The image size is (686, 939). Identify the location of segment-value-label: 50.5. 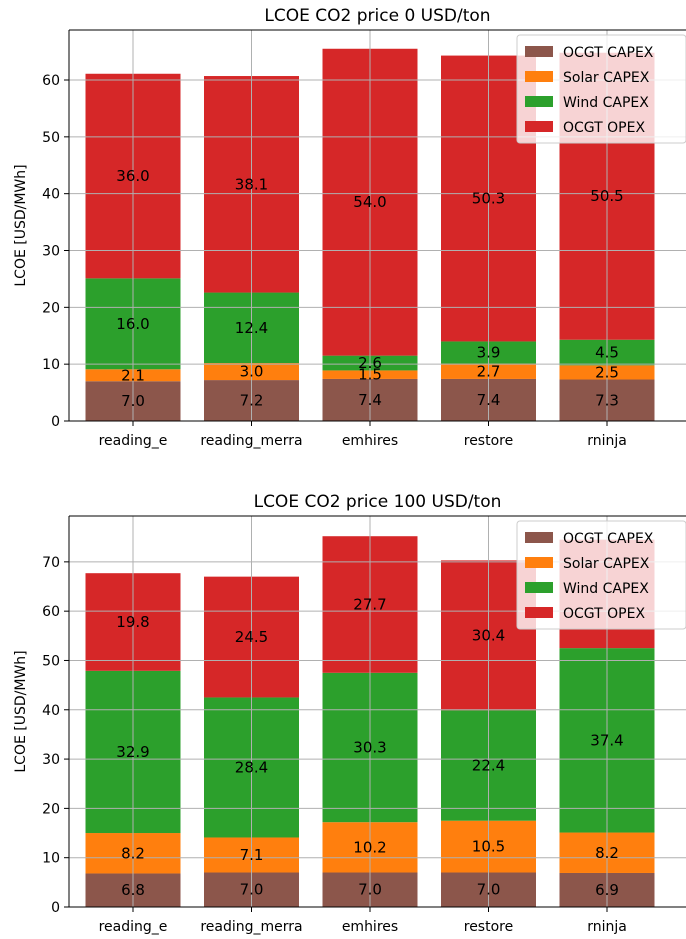
(606, 196).